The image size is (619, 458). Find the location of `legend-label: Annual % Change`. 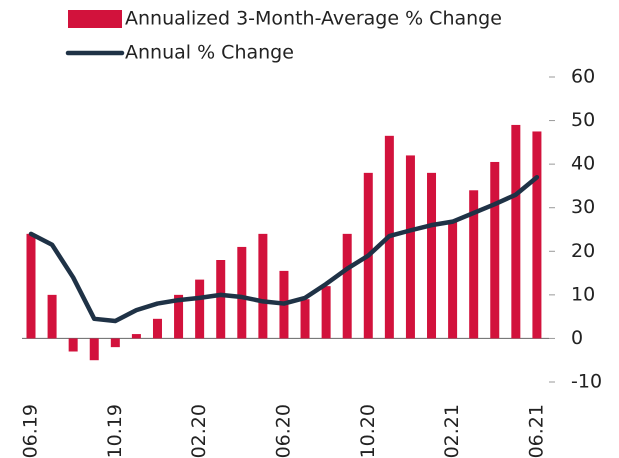

legend-label: Annual % Change is located at coordinates (209, 53).